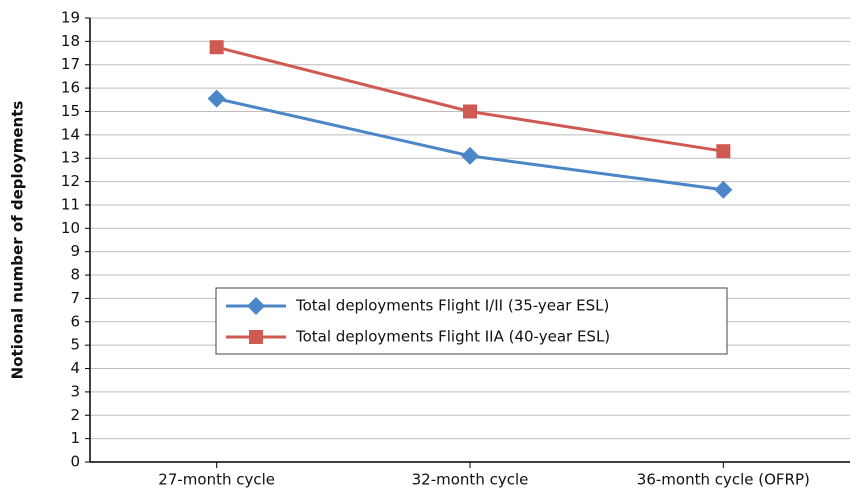 The image size is (856, 492). Describe the element at coordinates (70, 134) in the screenshot. I see `y-tick-label: 14` at that location.